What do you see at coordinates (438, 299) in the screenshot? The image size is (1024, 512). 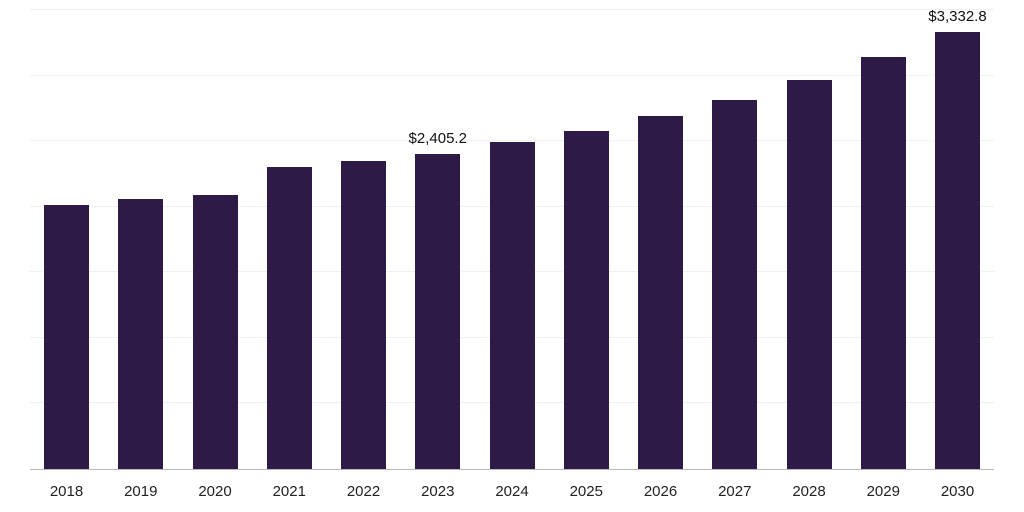 I see `bar-2023: $2,405.2` at bounding box center [438, 299].